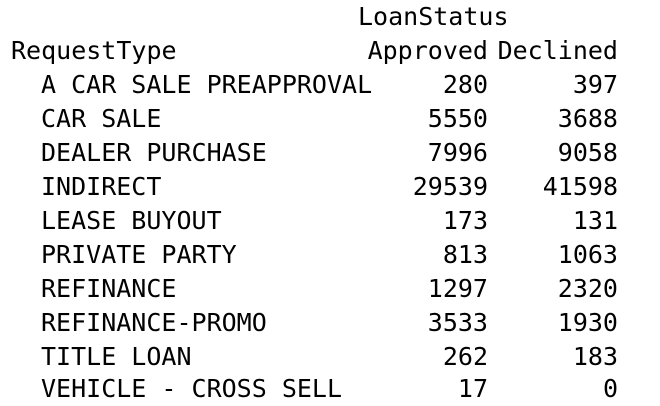 This screenshot has height=406, width=660. I want to click on declined-value: 131, so click(595, 220).